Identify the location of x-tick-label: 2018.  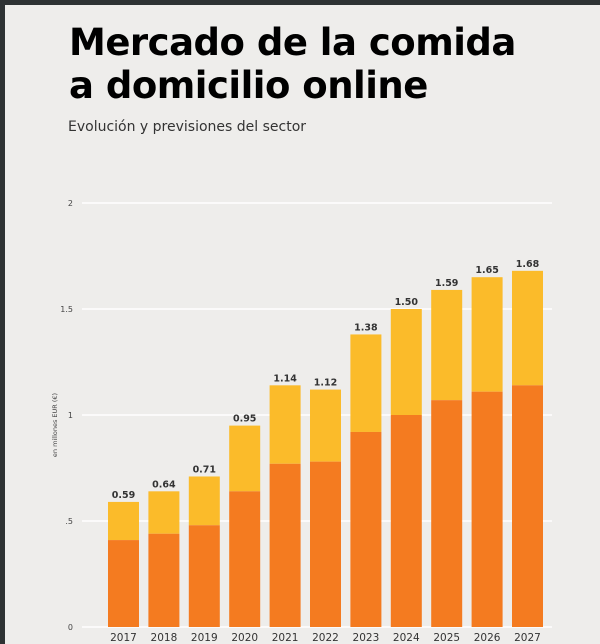
(164, 638).